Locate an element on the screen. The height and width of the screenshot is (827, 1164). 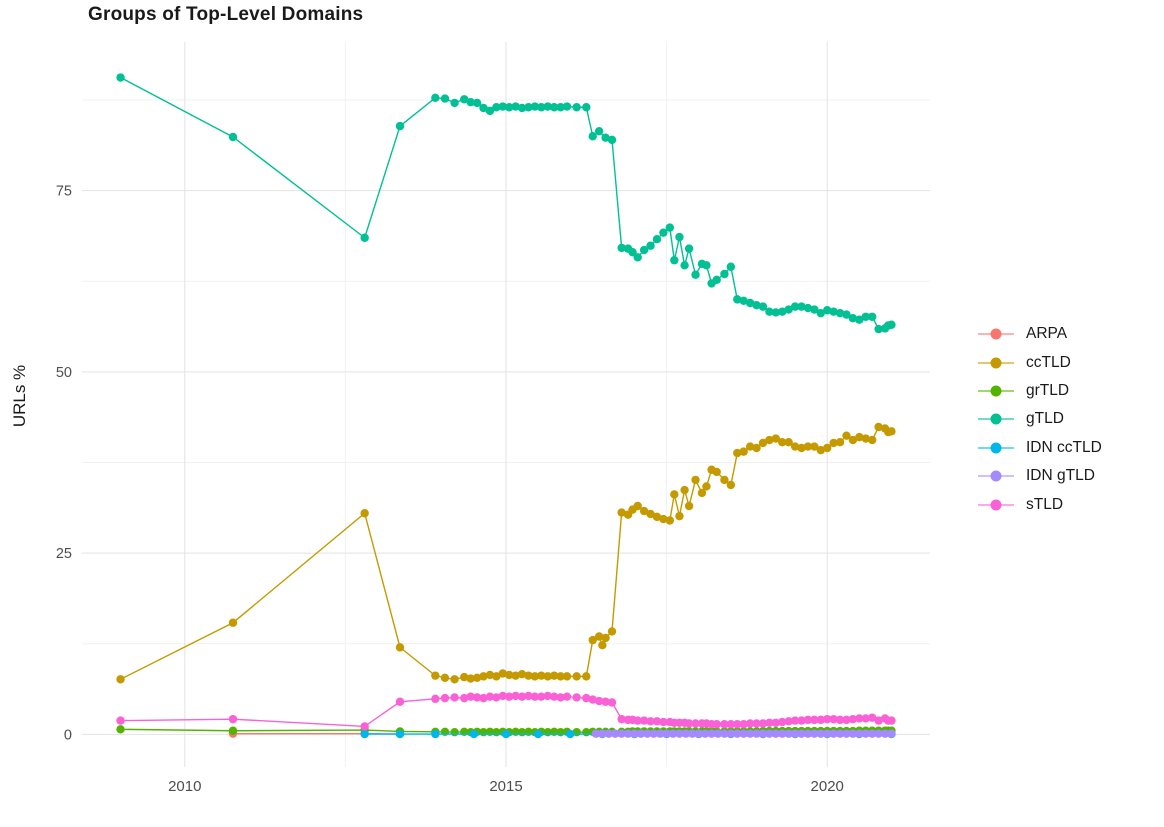
legend-item-gtld: gTLD is located at coordinates (1040, 419).